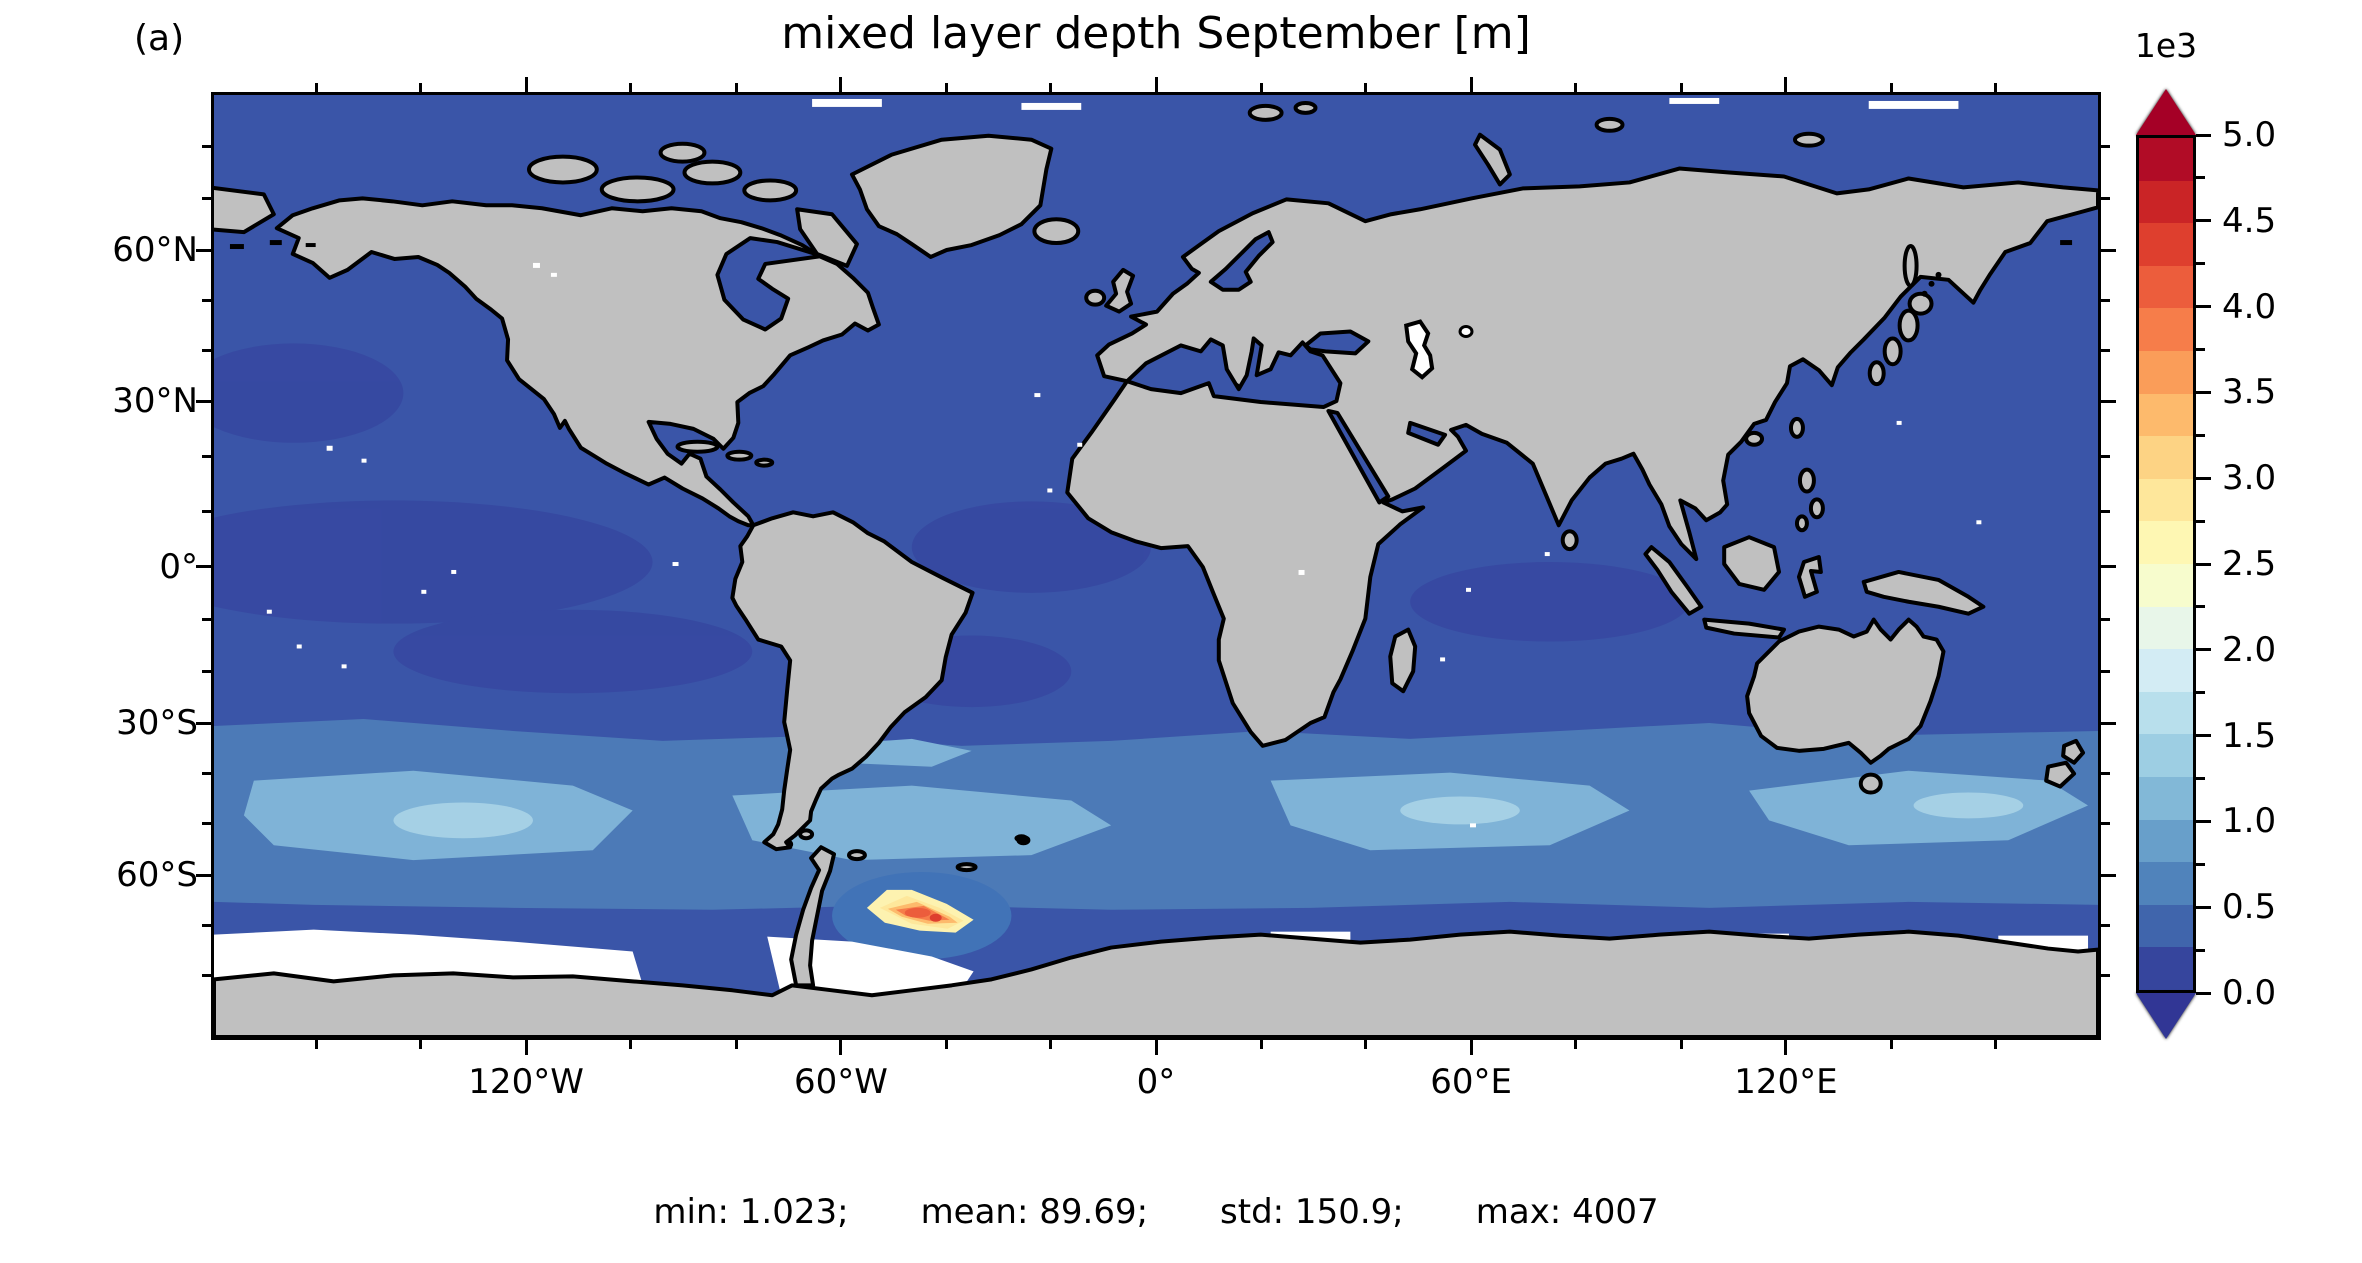  I want to click on x-tick-label: 0°, so click(1156, 1082).